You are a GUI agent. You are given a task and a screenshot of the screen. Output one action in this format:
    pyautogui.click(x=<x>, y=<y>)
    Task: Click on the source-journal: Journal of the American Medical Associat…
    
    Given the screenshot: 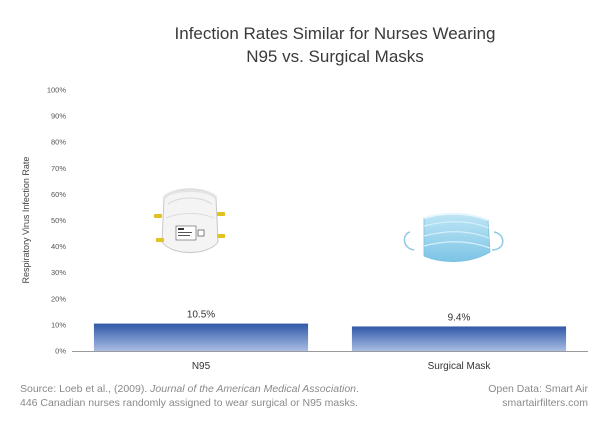 What is the action you would take?
    pyautogui.click(x=253, y=389)
    